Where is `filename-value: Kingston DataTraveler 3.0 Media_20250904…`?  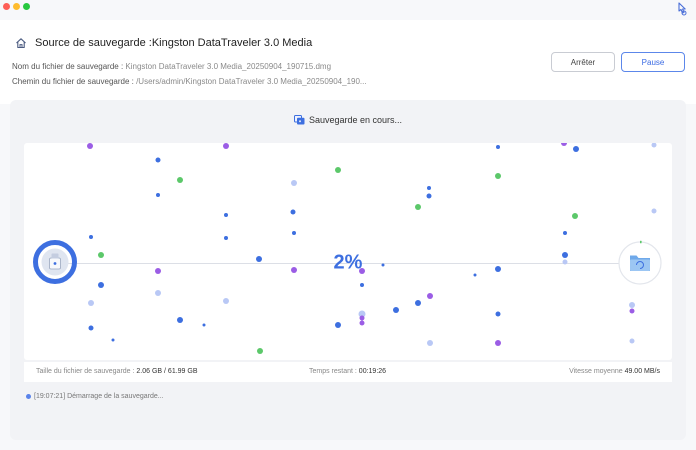 filename-value: Kingston DataTraveler 3.0 Media_20250904… is located at coordinates (228, 66).